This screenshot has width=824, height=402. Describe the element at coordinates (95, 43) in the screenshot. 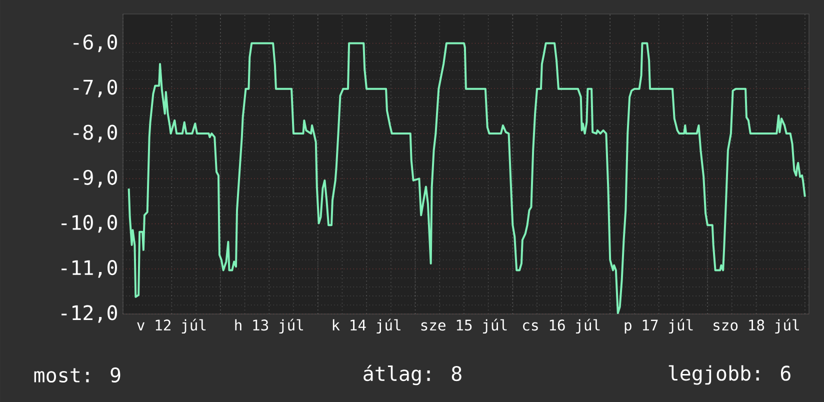

I see `y-tick-label: -6,0` at that location.